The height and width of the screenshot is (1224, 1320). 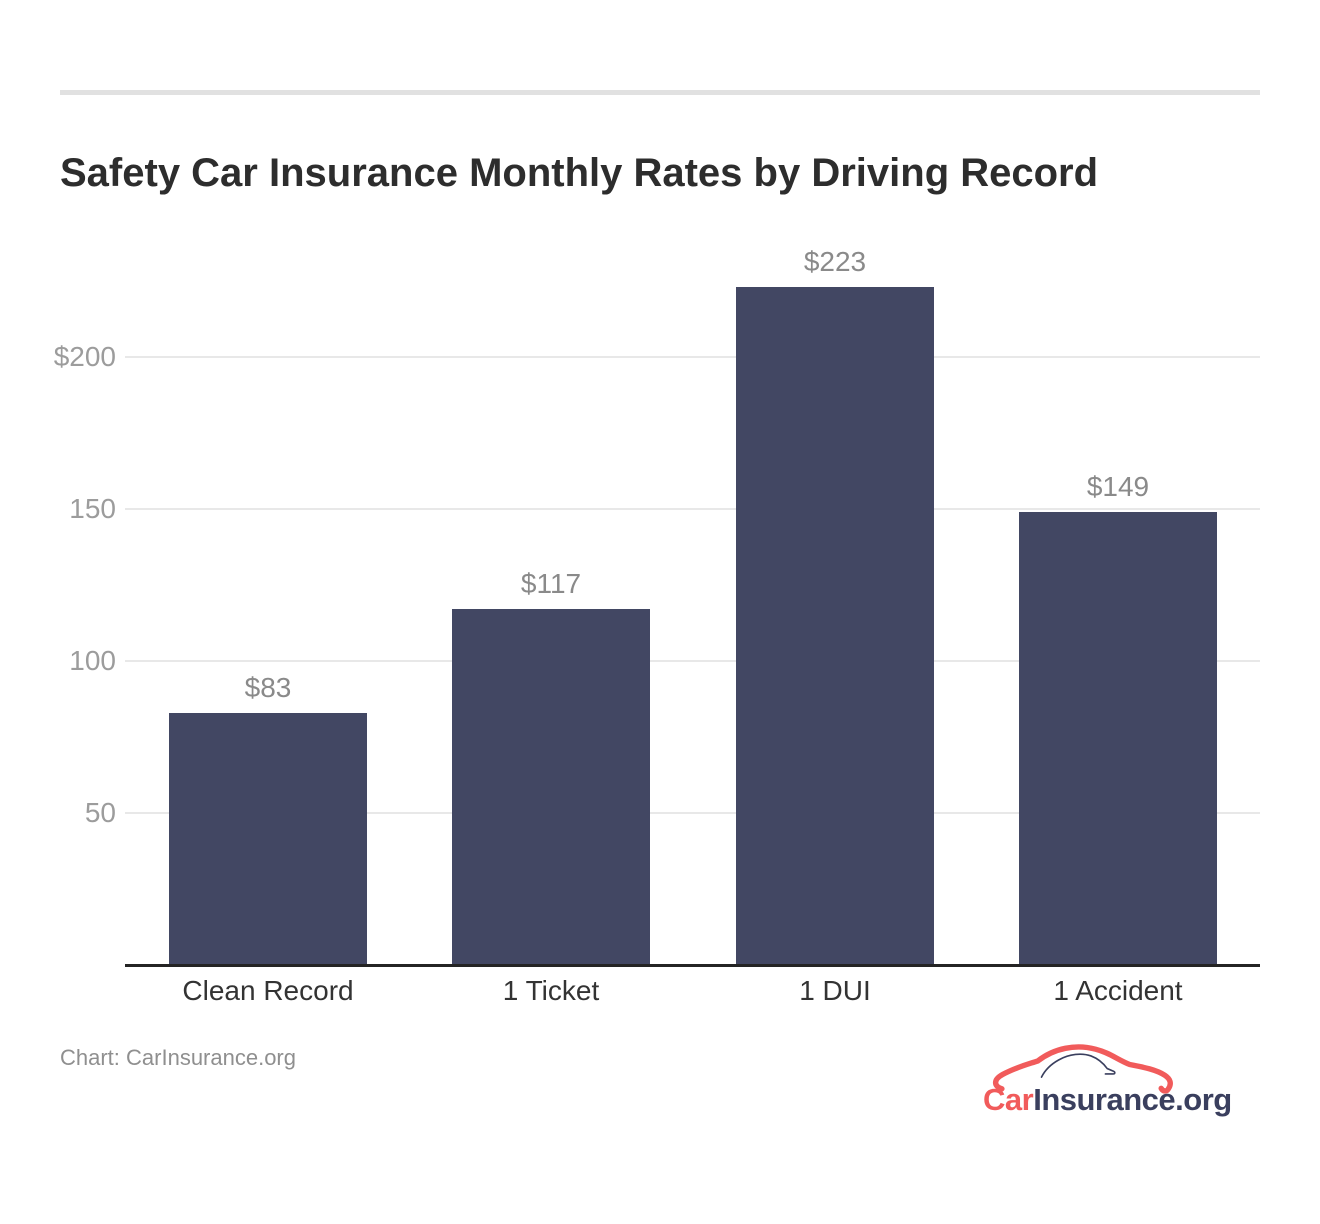 What do you see at coordinates (84, 356) in the screenshot?
I see `ytick-label-200: $200` at bounding box center [84, 356].